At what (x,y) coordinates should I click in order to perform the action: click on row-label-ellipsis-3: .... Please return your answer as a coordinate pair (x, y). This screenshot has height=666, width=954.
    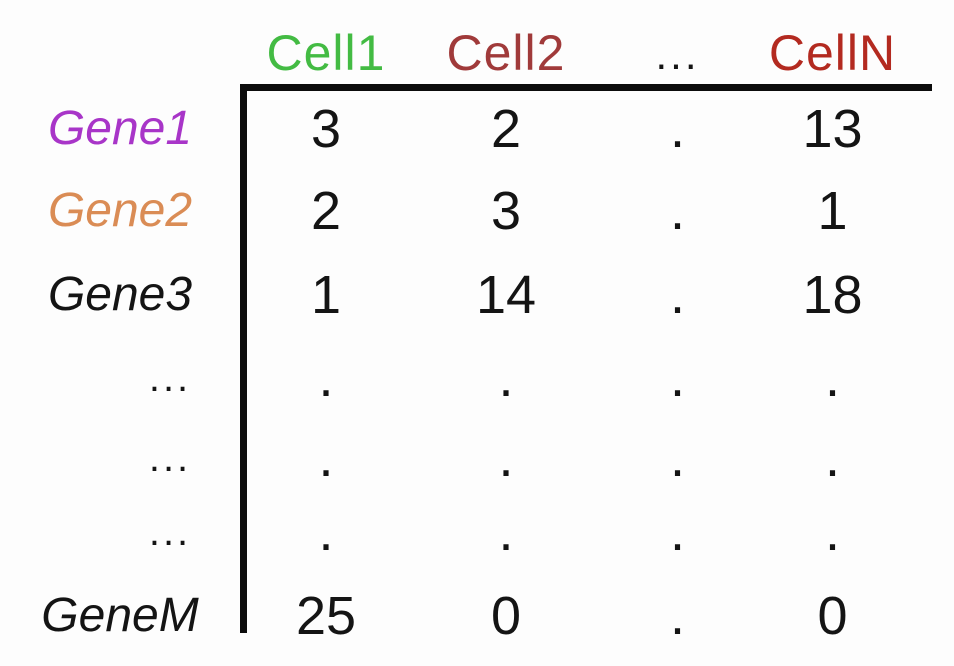
    Looking at the image, I should click on (170, 532).